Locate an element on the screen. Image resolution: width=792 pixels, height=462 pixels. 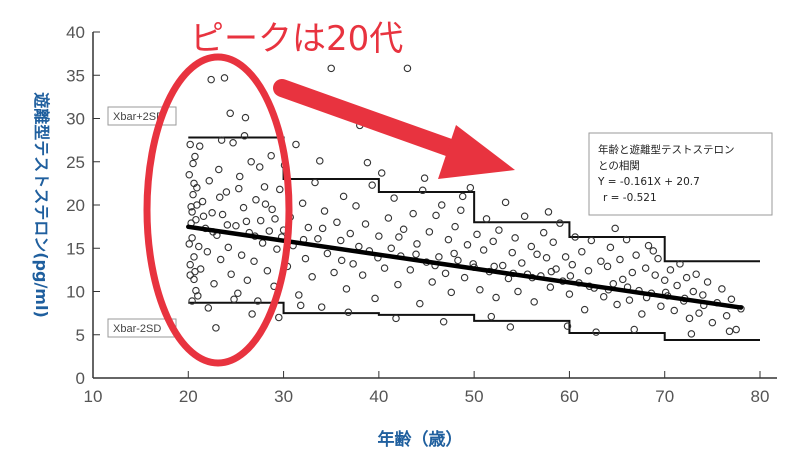
highlight-arrow-shaft is located at coordinates (376, 121).